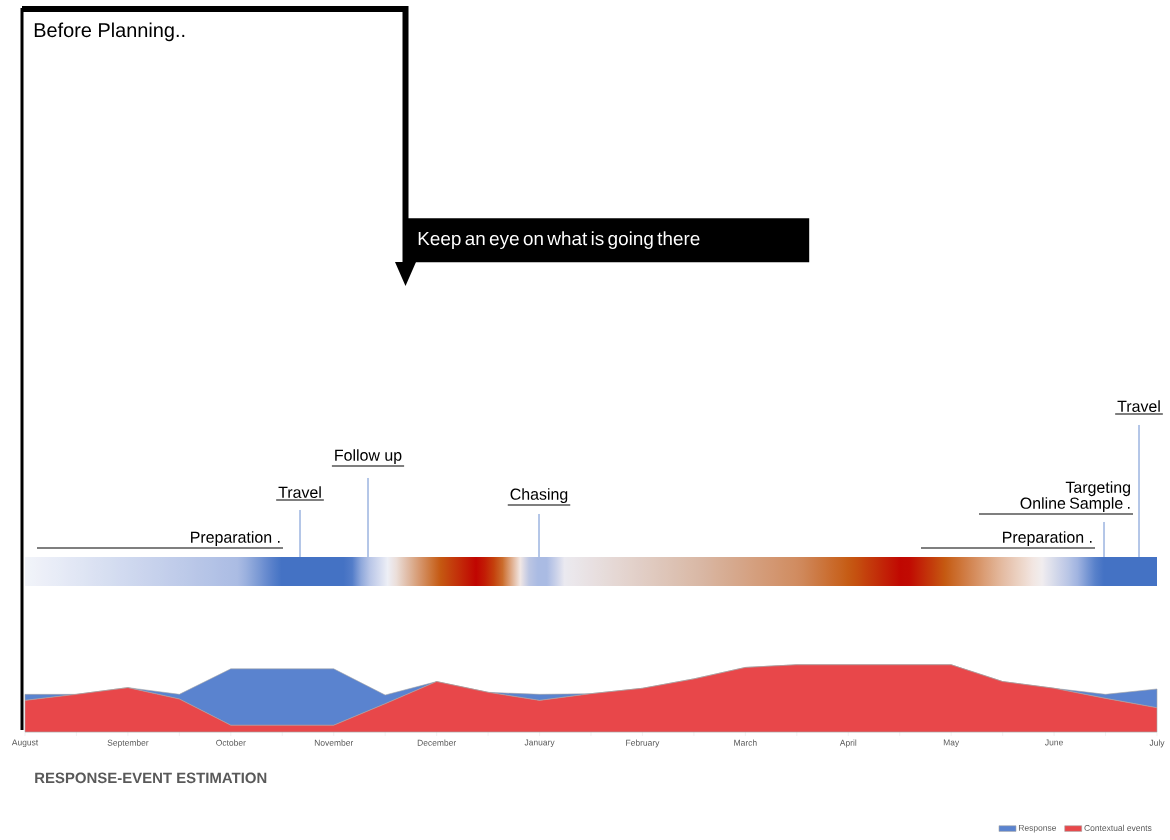 The image size is (1170, 840). What do you see at coordinates (1075, 496) in the screenshot?
I see `text: Targeting Online Sample .` at bounding box center [1075, 496].